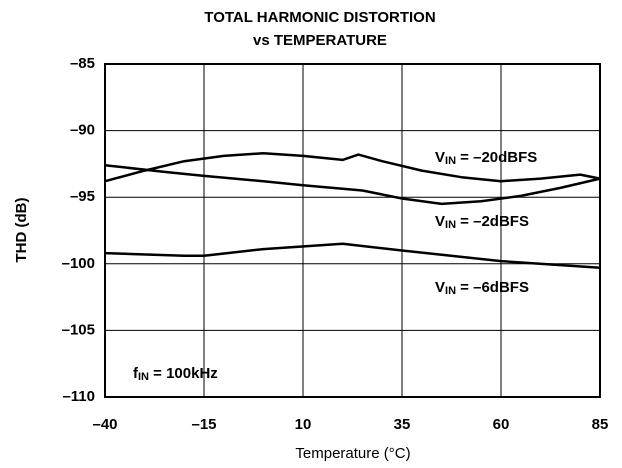 The image size is (622, 468). What do you see at coordinates (600, 424) in the screenshot?
I see `x-tick-label: 85` at bounding box center [600, 424].